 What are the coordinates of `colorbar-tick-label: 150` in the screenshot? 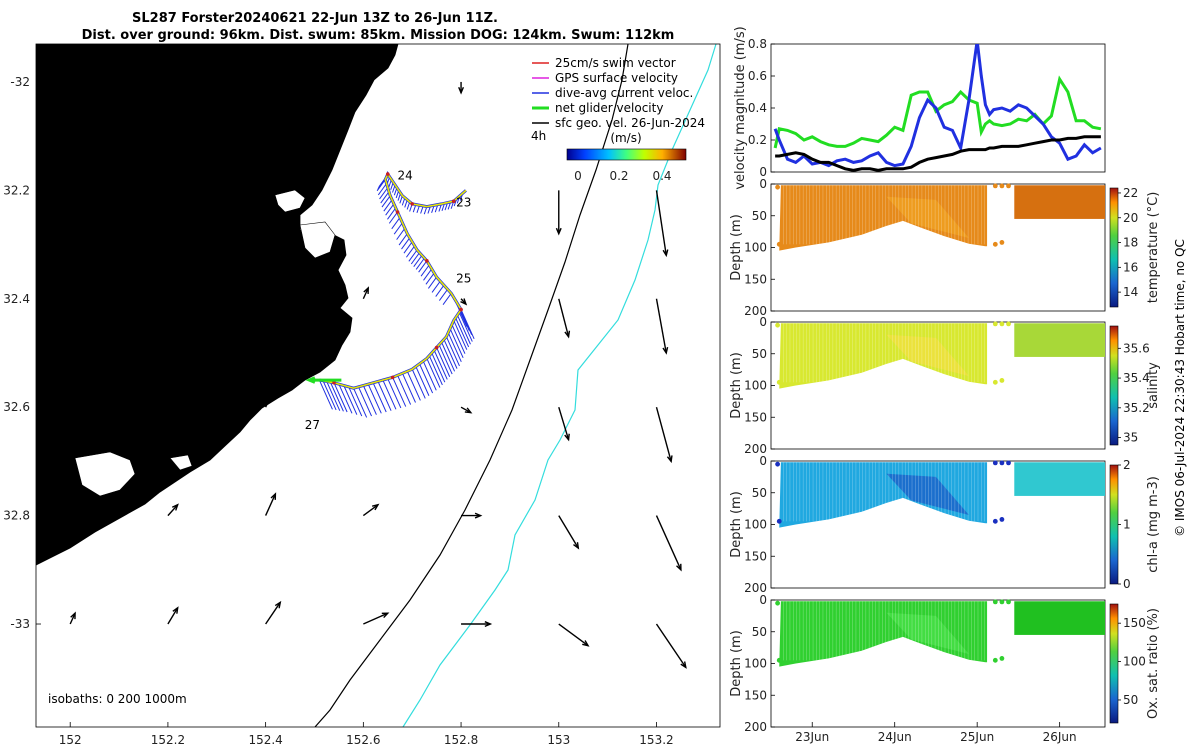 It's located at (1134, 623).